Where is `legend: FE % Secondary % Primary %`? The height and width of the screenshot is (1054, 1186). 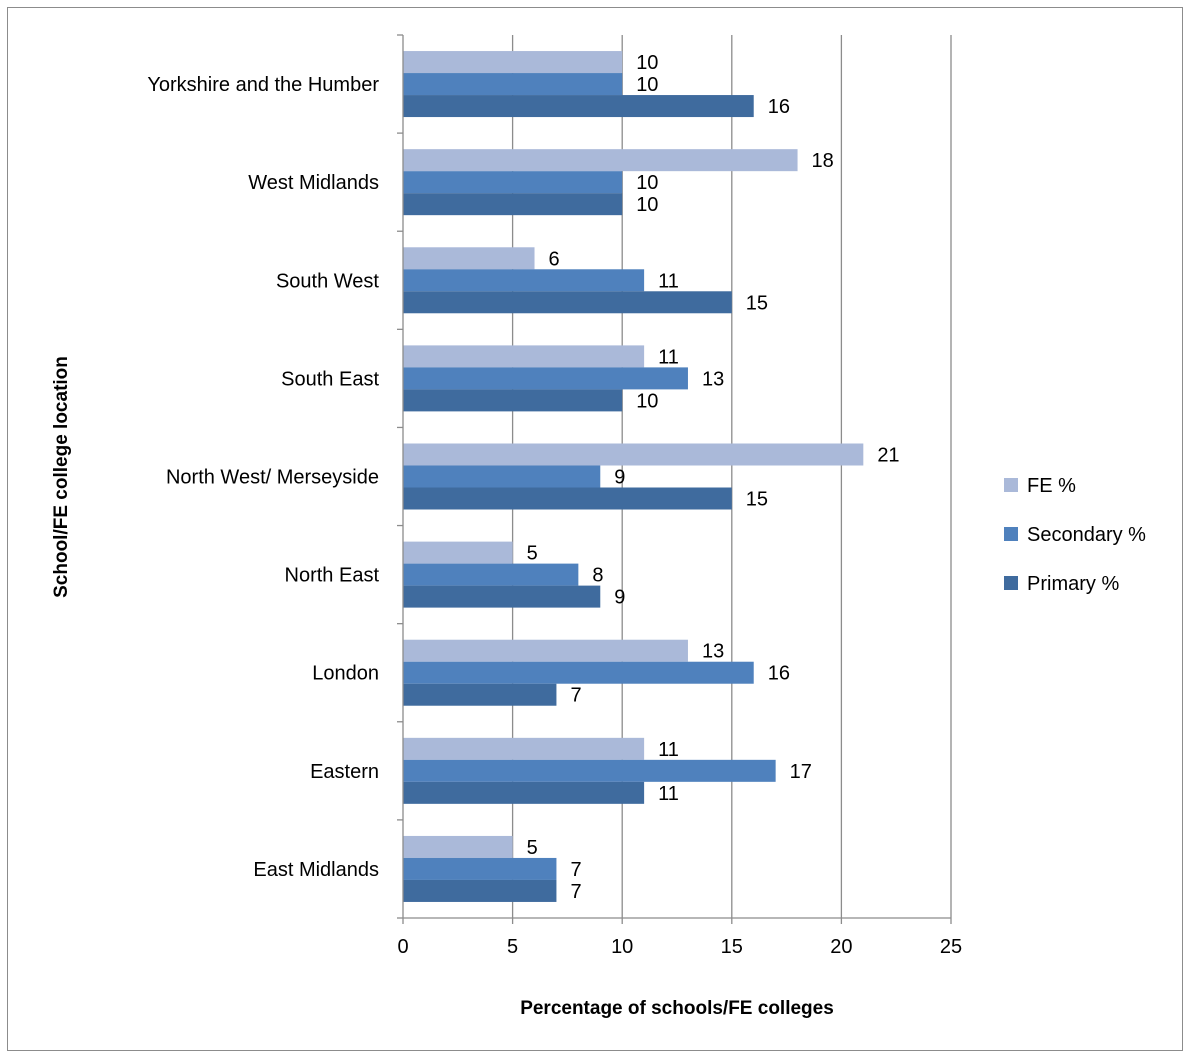
legend: FE % Secondary % Primary % is located at coordinates (1075, 535).